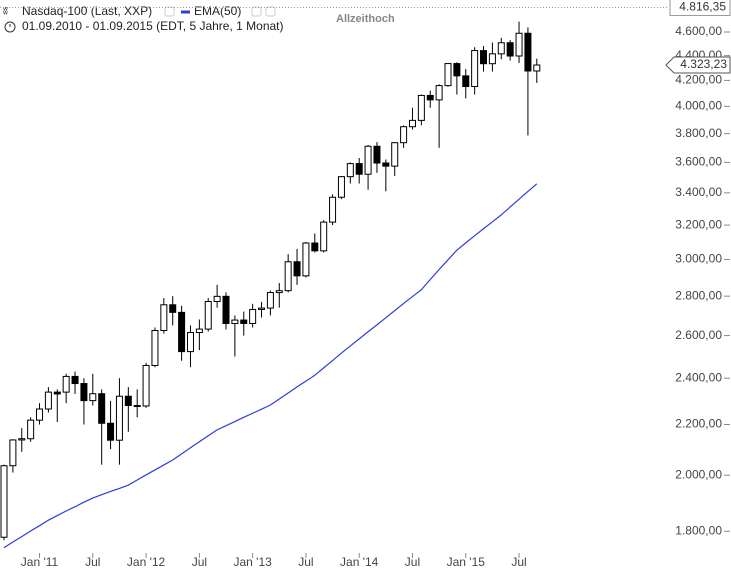 The width and height of the screenshot is (731, 574). I want to click on x-tick-label: Jan '12, so click(146, 562).